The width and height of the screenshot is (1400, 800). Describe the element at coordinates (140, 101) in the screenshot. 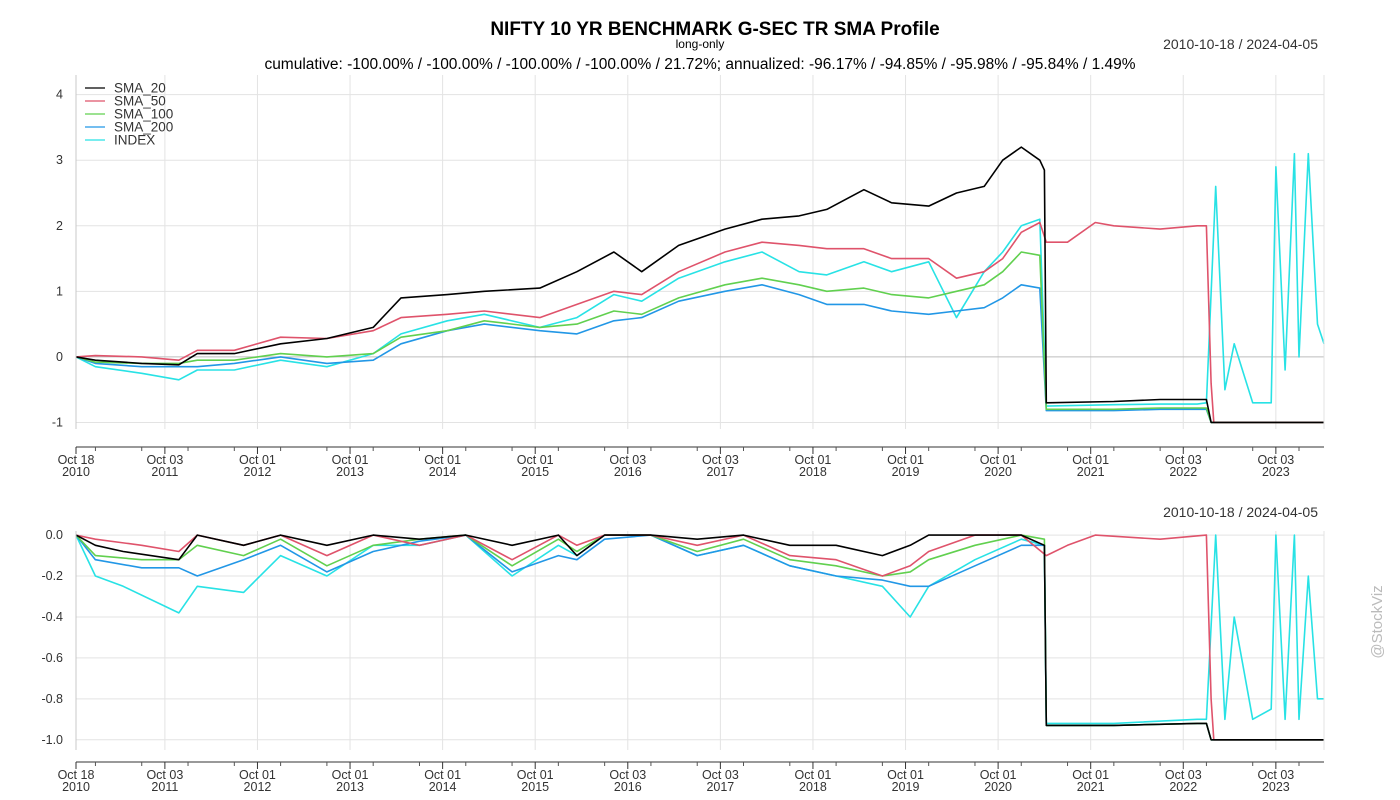

I see `legend-label: SMA_50` at that location.